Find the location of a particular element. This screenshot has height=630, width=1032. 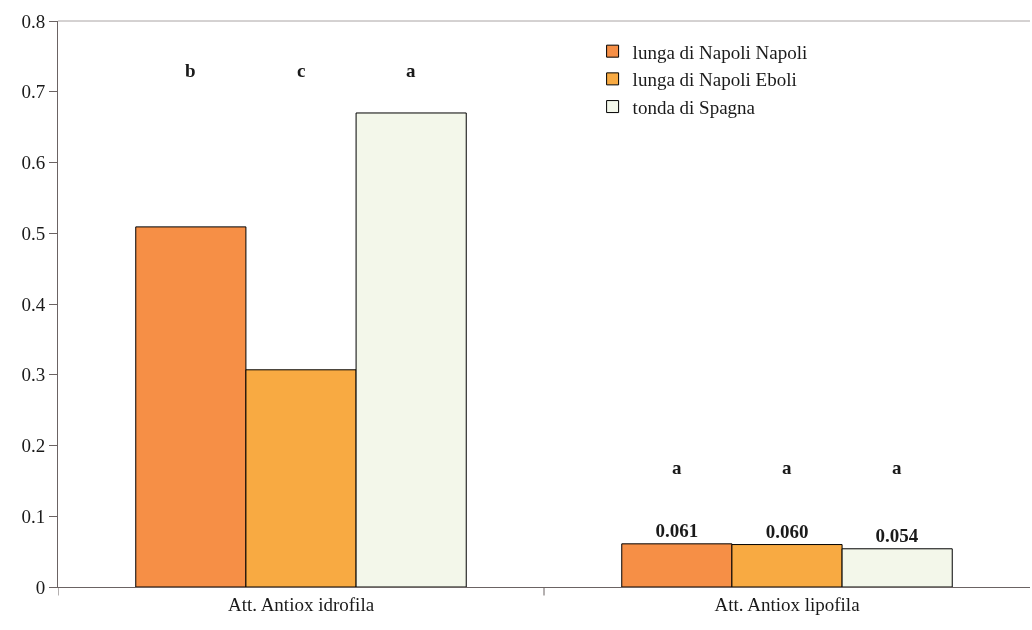

legend-label: lunga di Napoli Napoli is located at coordinates (720, 52).